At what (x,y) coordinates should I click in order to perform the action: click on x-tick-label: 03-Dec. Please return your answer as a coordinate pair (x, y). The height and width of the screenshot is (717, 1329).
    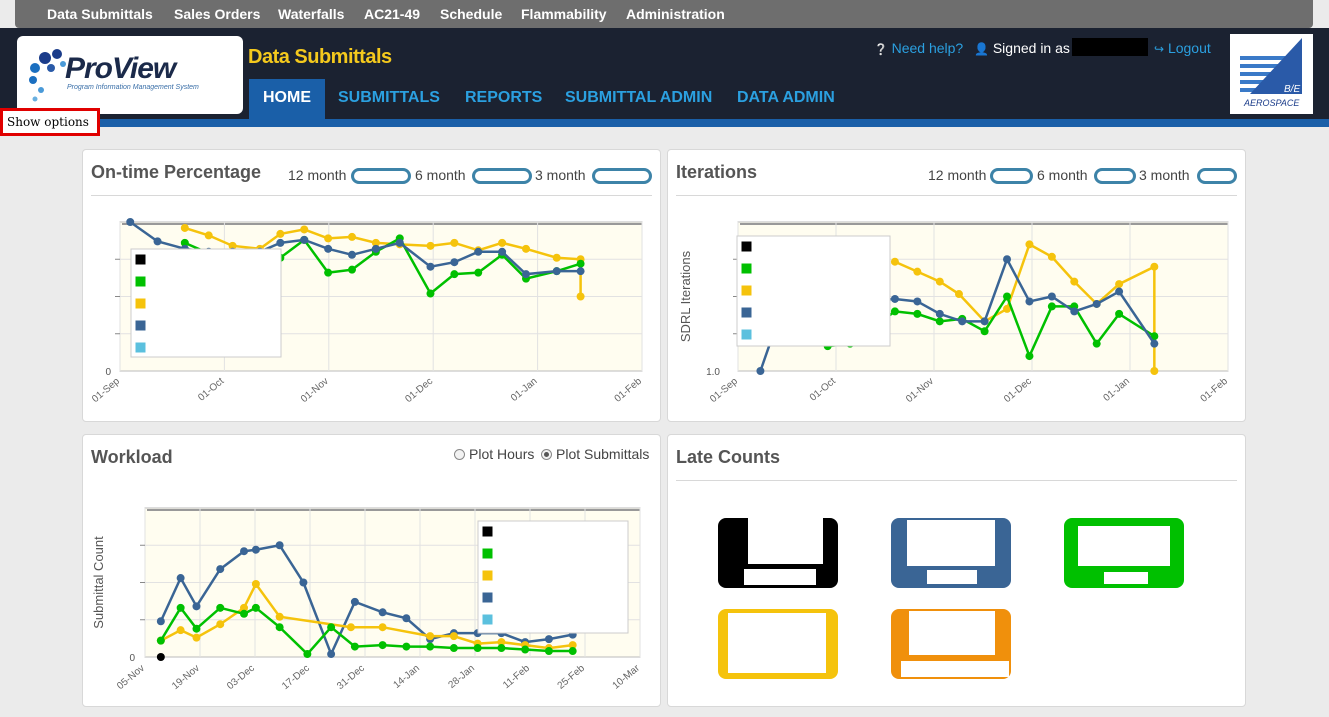
    Looking at the image, I should click on (241, 677).